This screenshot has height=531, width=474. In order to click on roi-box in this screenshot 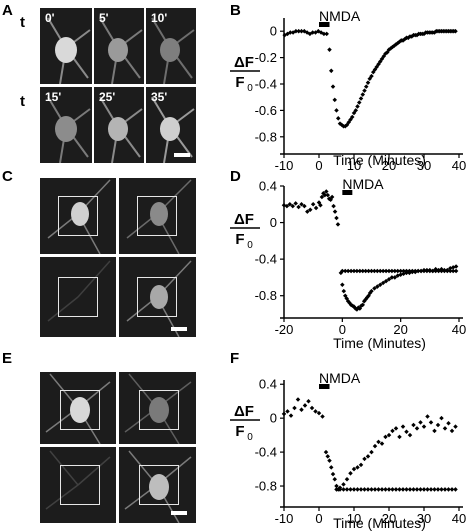, I will do `click(159, 485)`.